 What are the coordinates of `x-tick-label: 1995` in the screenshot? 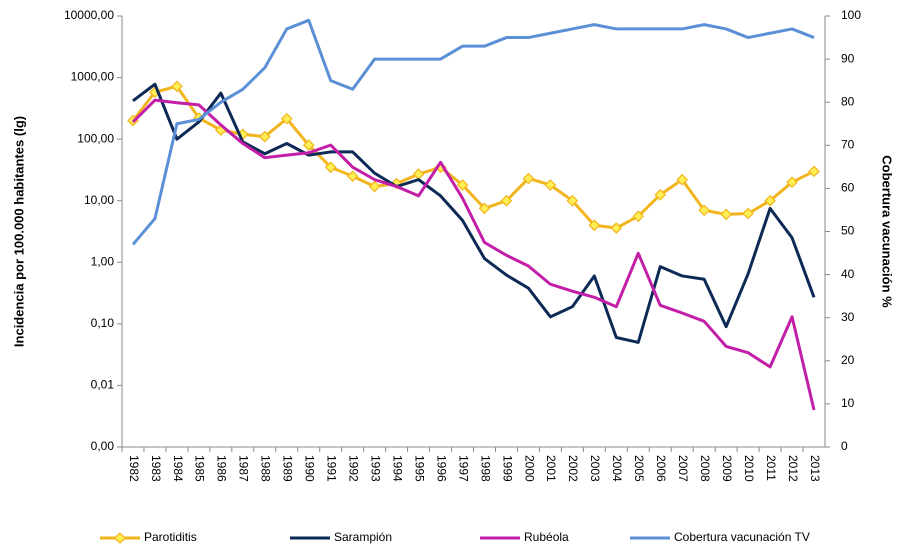 It's located at (419, 468).